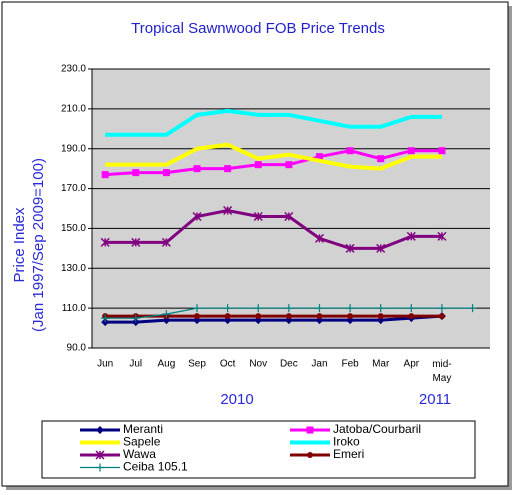 Image resolution: width=520 pixels, height=495 pixels. I want to click on x-tick-label: Dec, so click(289, 364).